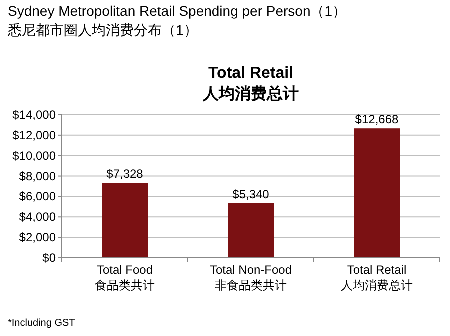  Describe the element at coordinates (37, 176) in the screenshot. I see `y-tick-label: $8,000` at that location.